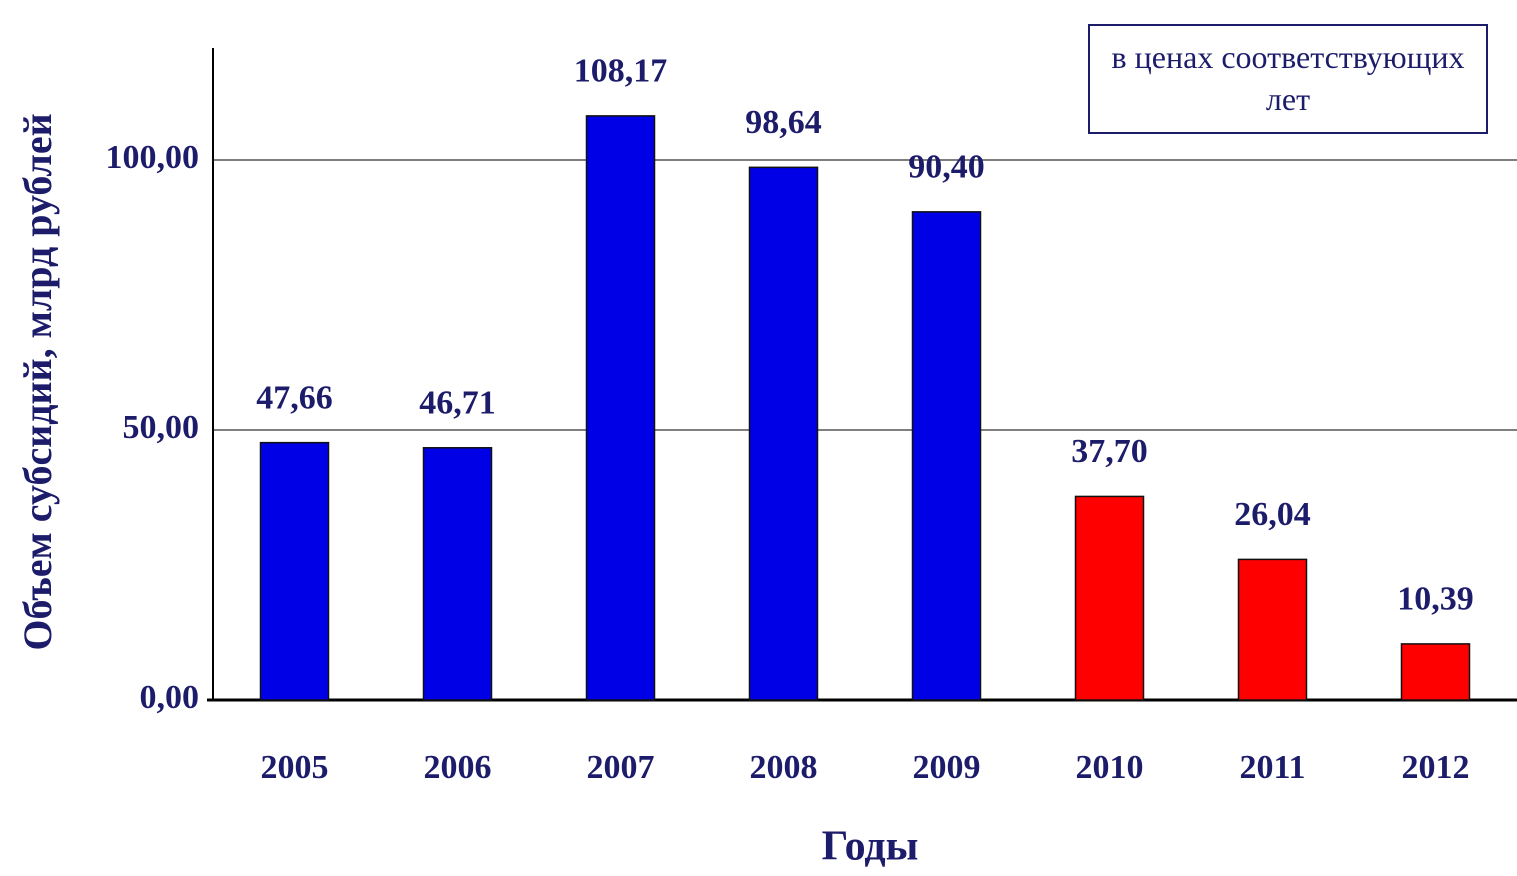 This screenshot has width=1517, height=876. What do you see at coordinates (153, 157) in the screenshot?
I see `y-tick-label: 100,00` at bounding box center [153, 157].